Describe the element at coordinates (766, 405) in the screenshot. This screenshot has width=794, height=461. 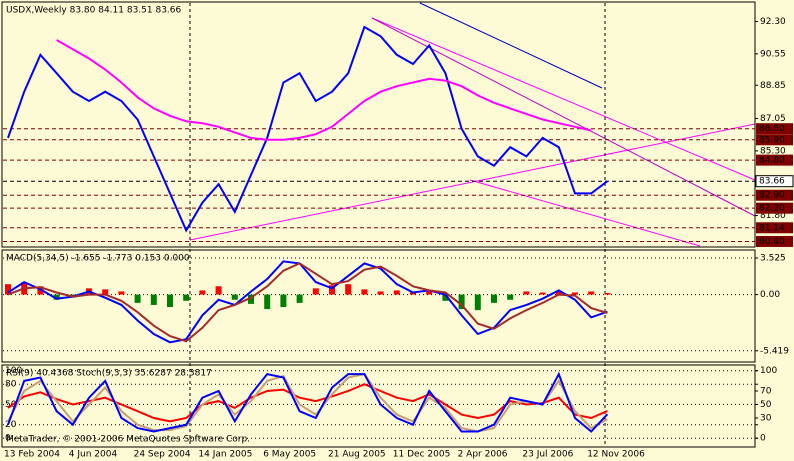
I see `y2-tick-label: 50` at that location.